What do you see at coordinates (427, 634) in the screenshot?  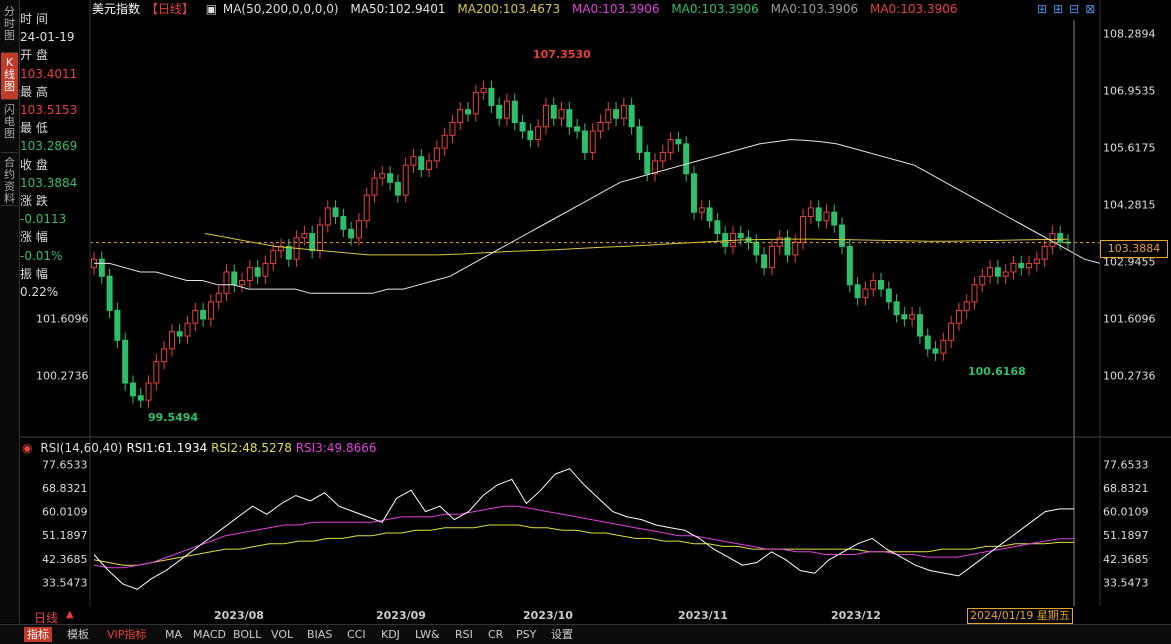 I see `tab-lw: LW&` at bounding box center [427, 634].